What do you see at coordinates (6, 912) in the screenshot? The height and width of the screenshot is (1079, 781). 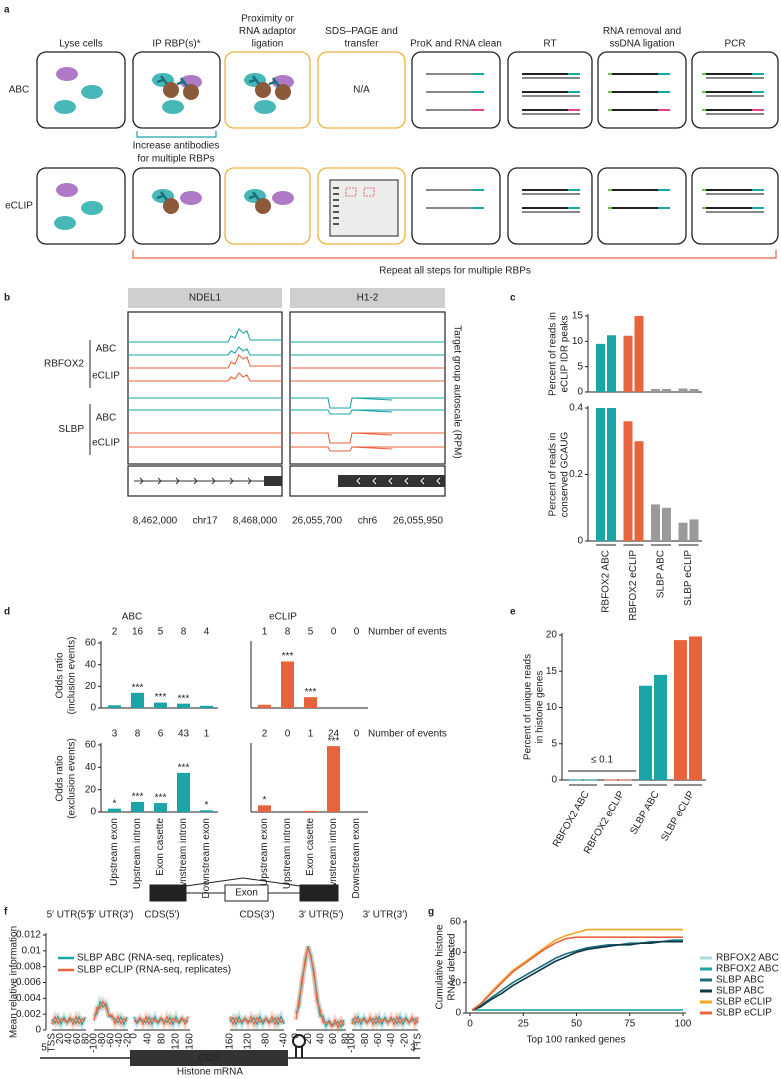 I see `panel-label: f` at bounding box center [6, 912].